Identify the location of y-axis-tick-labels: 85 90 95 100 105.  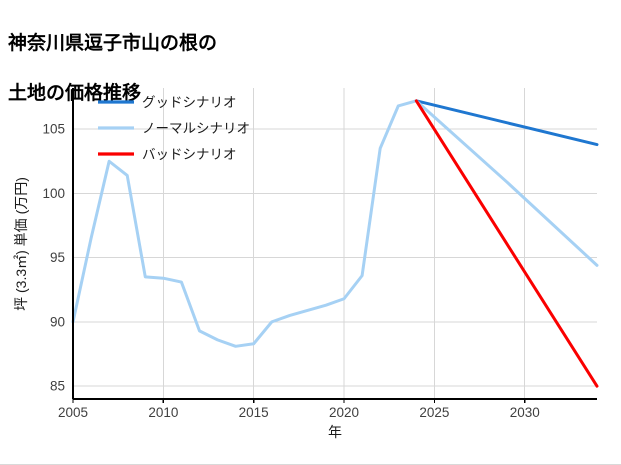
(53, 258).